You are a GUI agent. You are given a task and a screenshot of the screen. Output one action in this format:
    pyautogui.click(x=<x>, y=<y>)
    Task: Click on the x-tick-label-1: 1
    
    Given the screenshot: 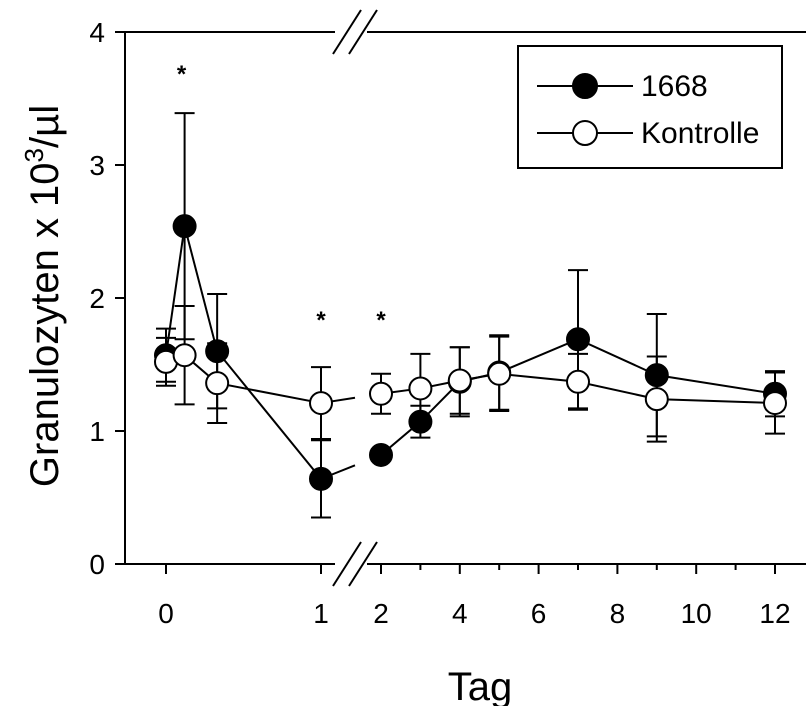 What is the action you would take?
    pyautogui.click(x=321, y=613)
    